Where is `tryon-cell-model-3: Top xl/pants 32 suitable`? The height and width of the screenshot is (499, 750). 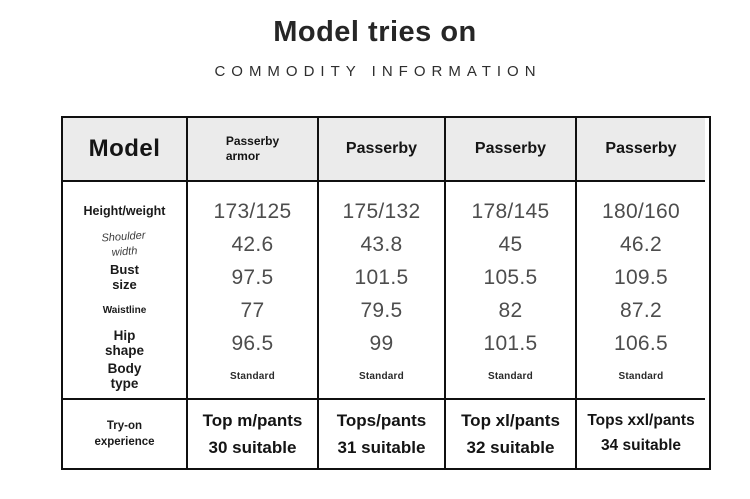
tryon-cell-model-3: Top xl/pants 32 suitable is located at coordinates (511, 434).